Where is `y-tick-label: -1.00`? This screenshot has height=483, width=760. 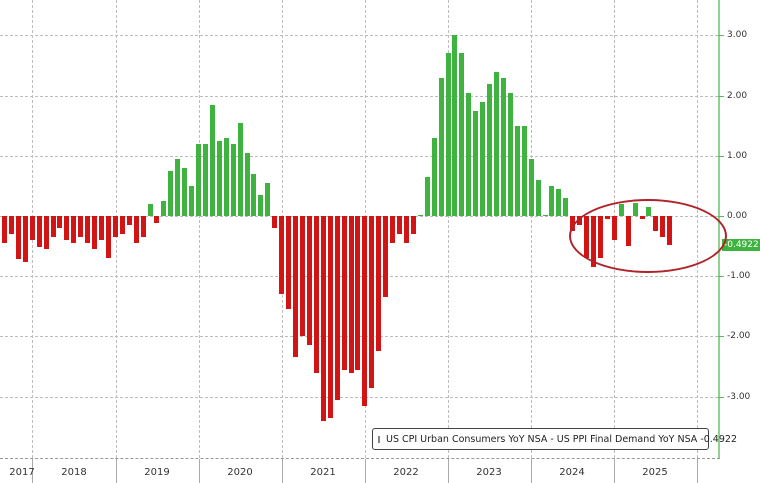 y-tick-label: -1.00 is located at coordinates (739, 276).